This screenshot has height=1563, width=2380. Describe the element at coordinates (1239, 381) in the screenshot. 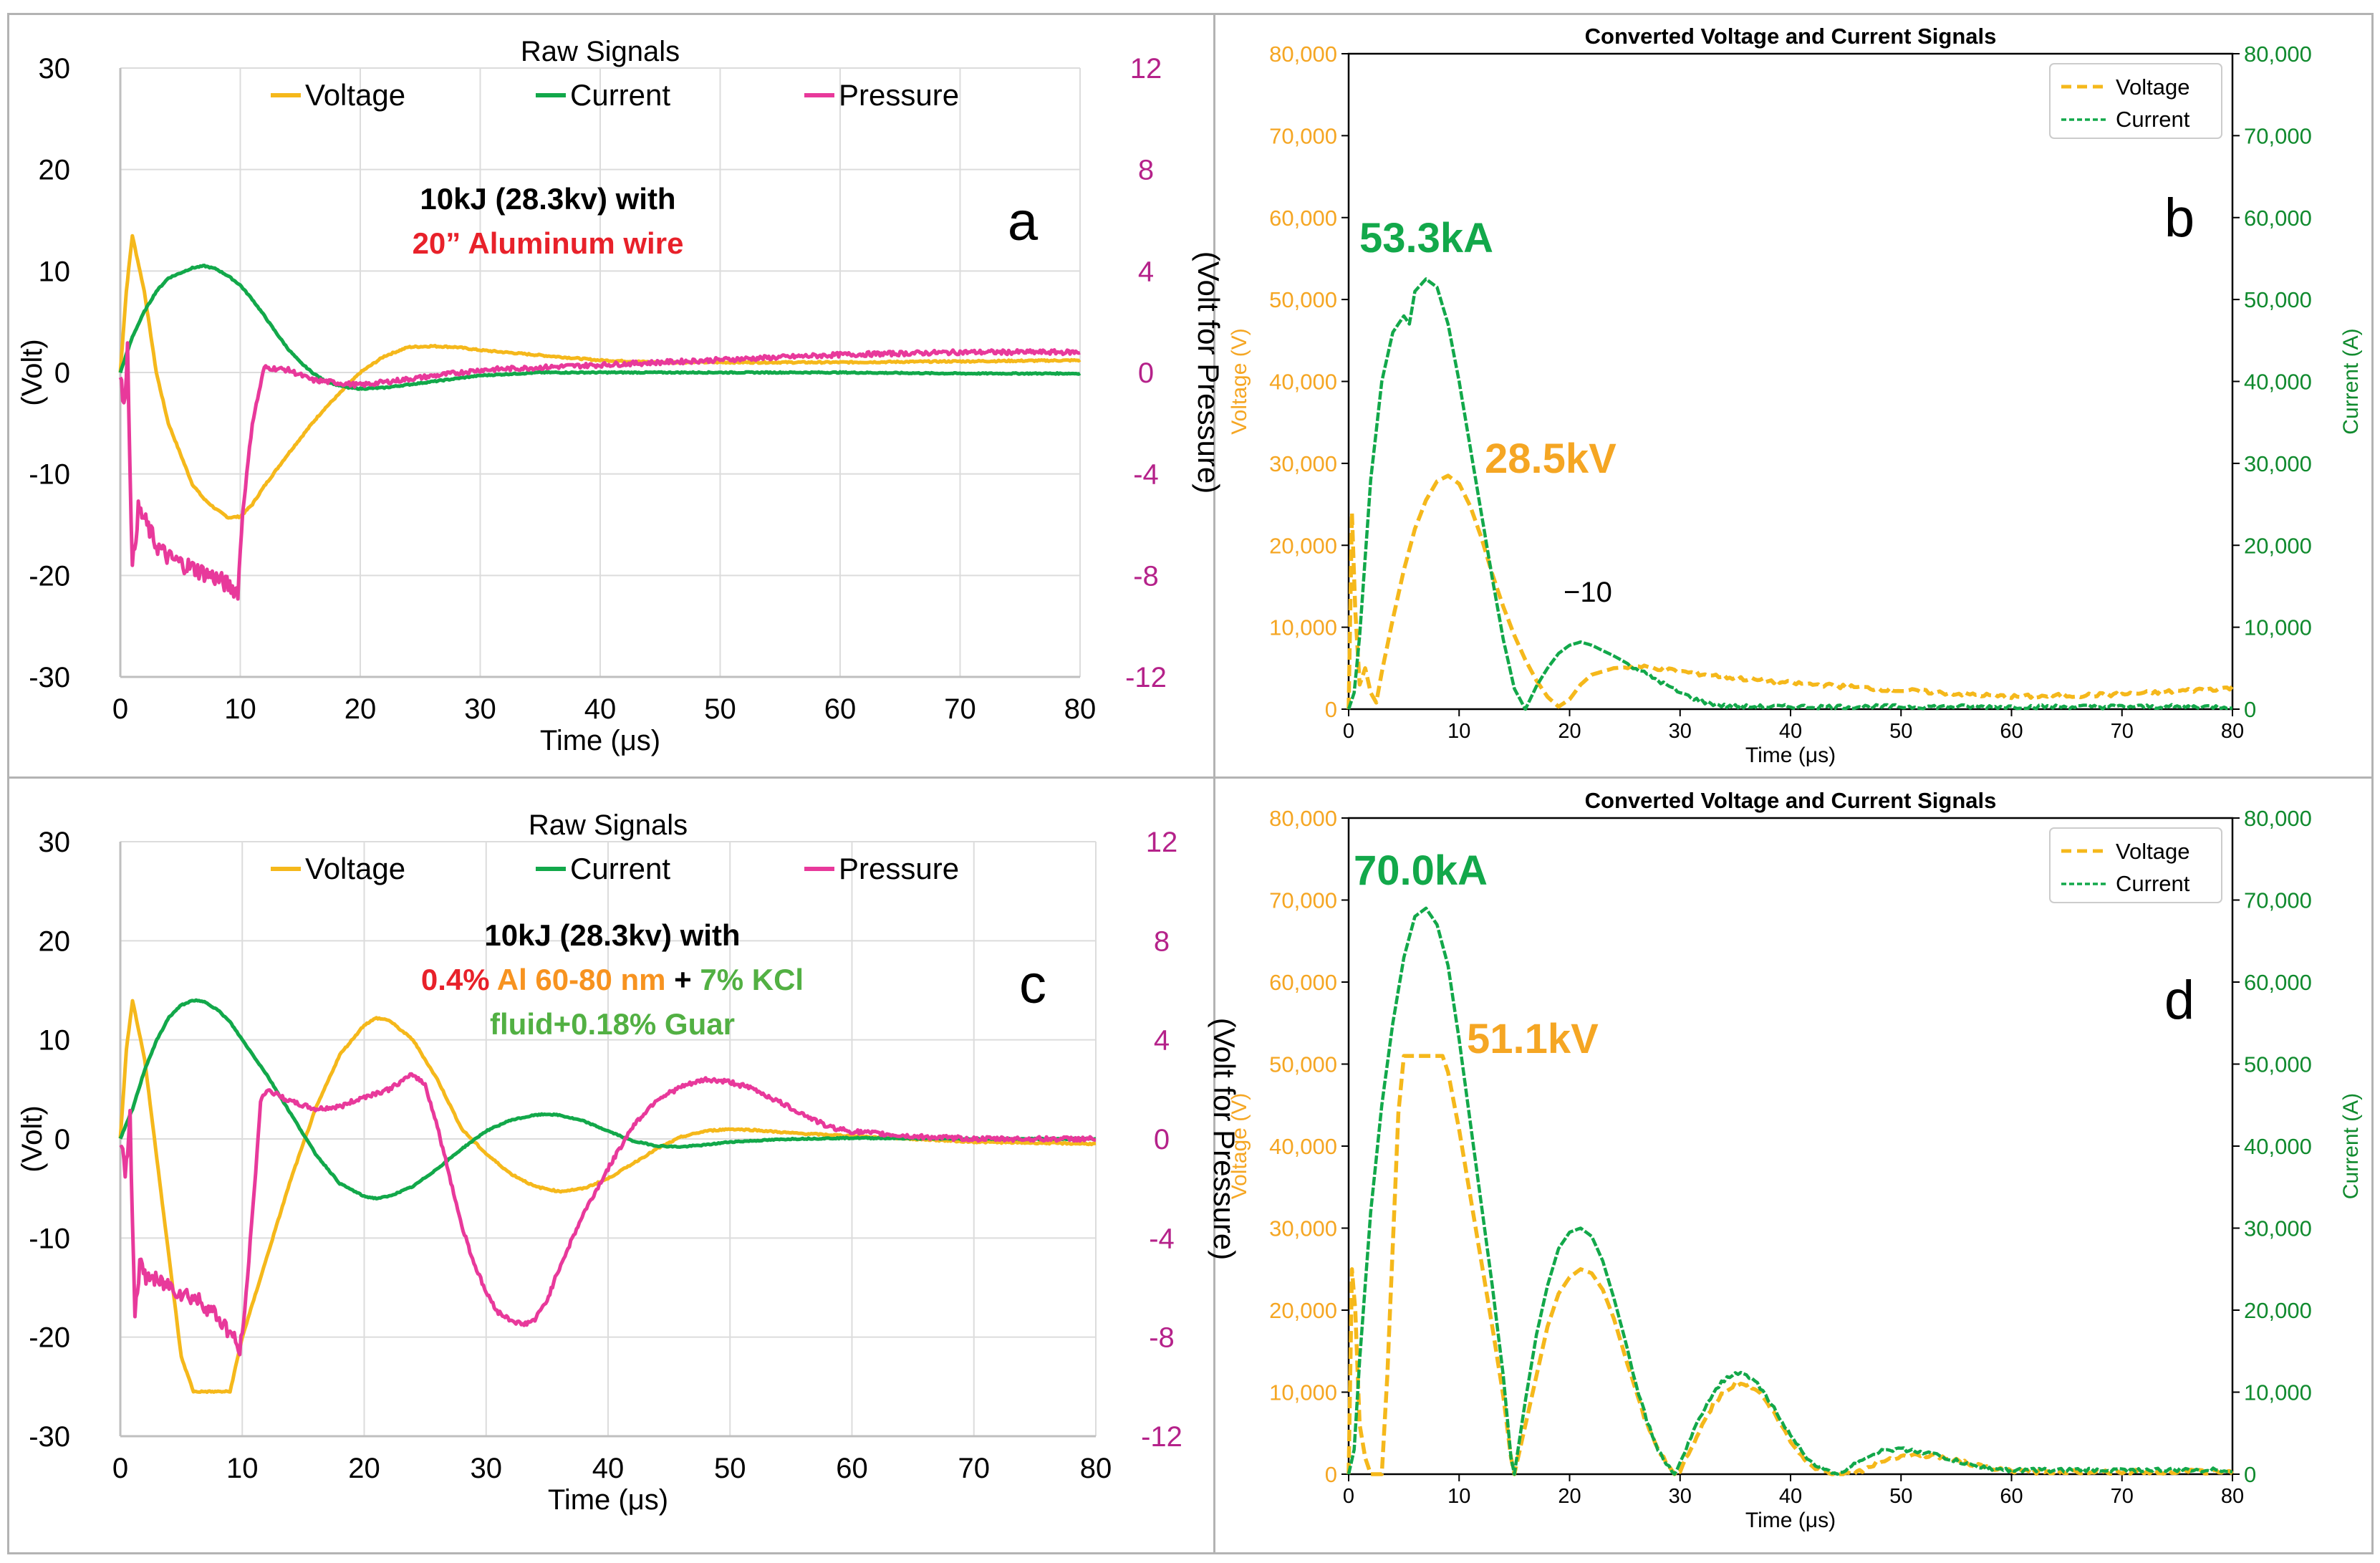

I see `y-axis-label: Voltage (V)` at that location.